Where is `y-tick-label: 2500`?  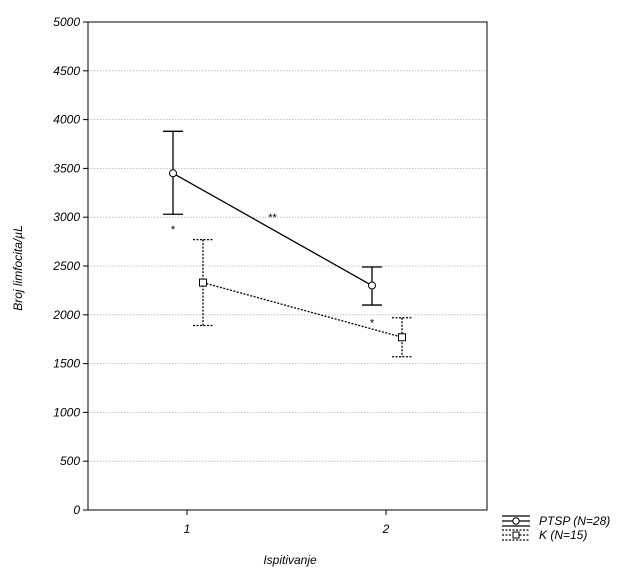
y-tick-label: 2500 is located at coordinates (66, 266).